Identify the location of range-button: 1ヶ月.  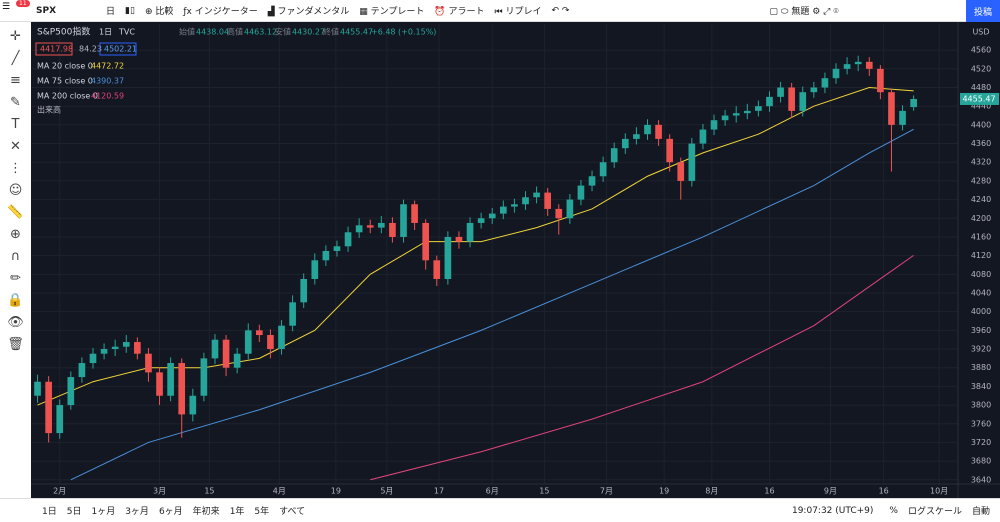
(103, 512).